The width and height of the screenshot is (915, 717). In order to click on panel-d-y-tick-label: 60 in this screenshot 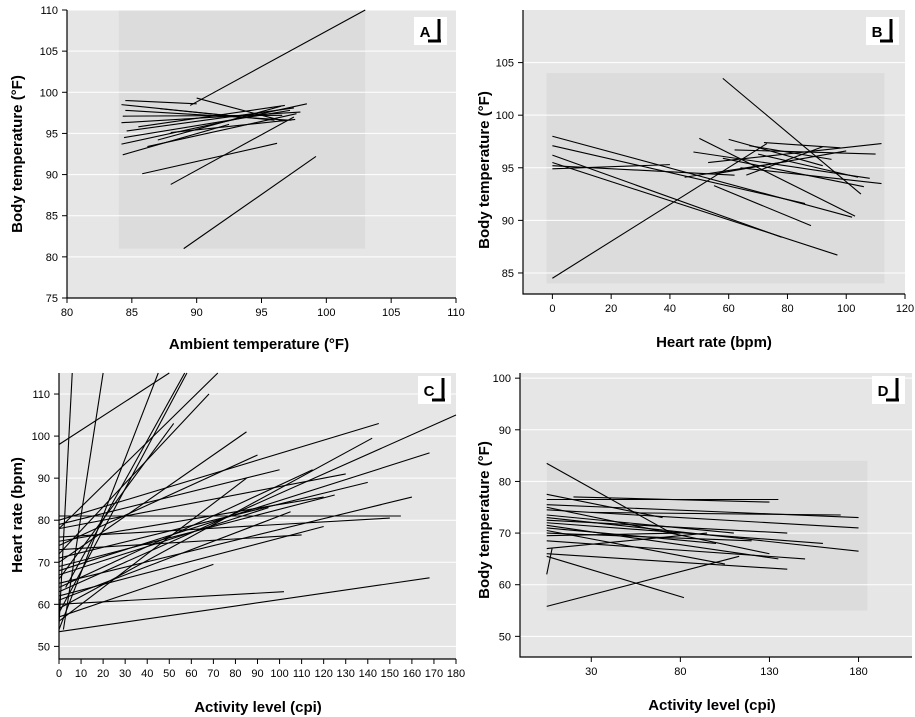, I will do `click(505, 586)`.